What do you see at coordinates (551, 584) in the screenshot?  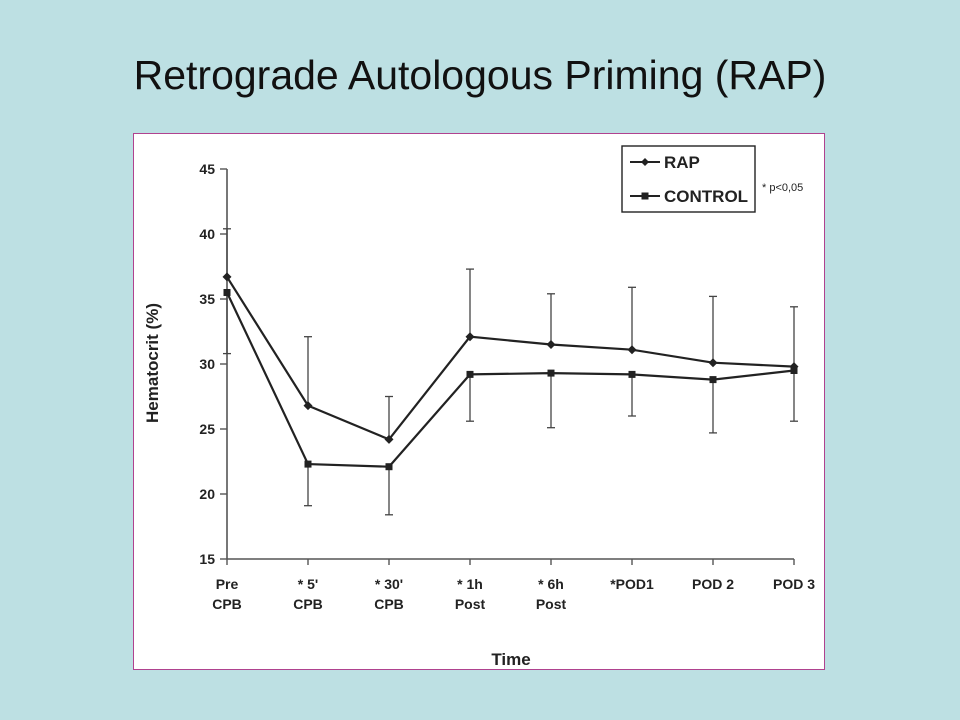 I see `x-tick-label-line: * 6h` at bounding box center [551, 584].